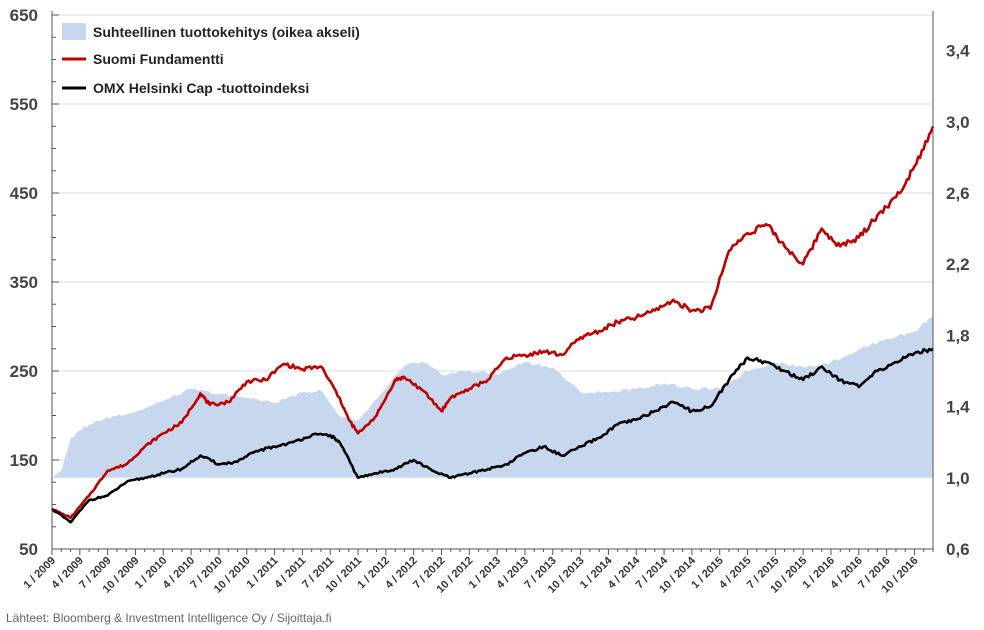  I want to click on right-axis-ticks: 0,6 1,0 1,4 1,8 2,2 2,6 3,0 3,4, so click(958, 300).